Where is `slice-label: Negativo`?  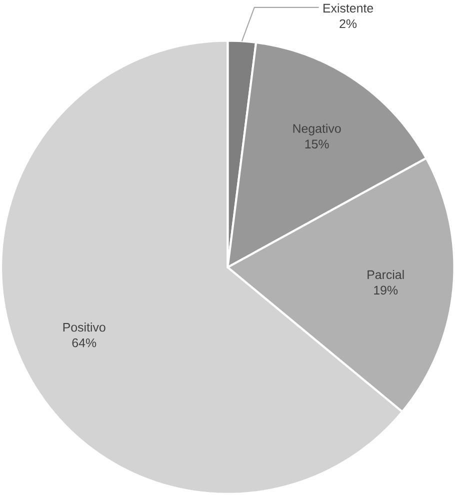
slice-label: Negativo is located at coordinates (317, 130).